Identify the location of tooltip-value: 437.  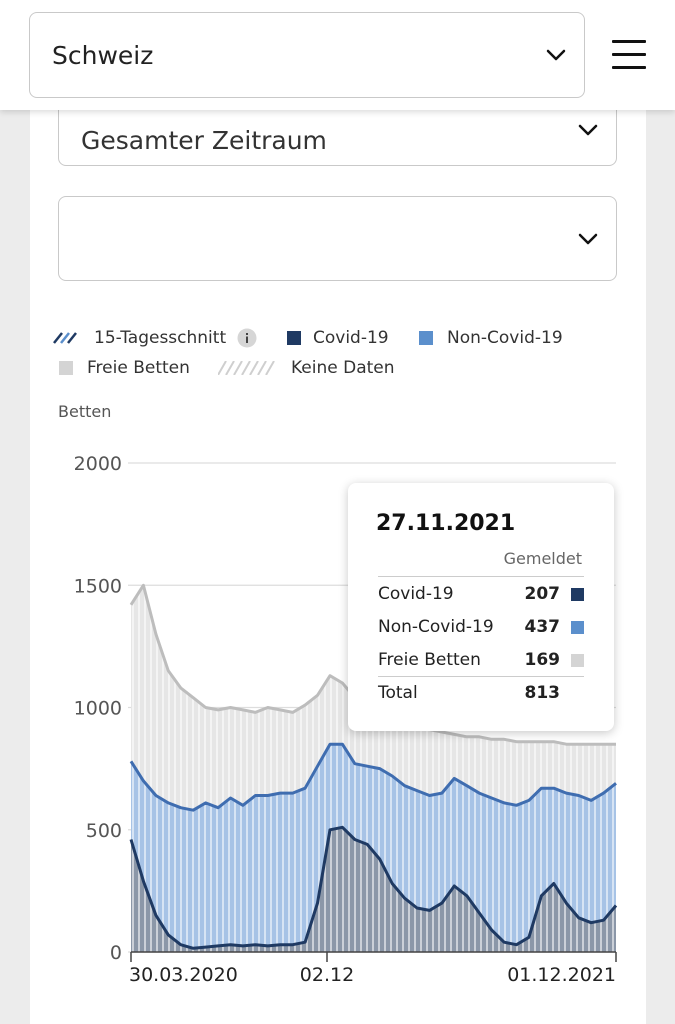
(542, 627).